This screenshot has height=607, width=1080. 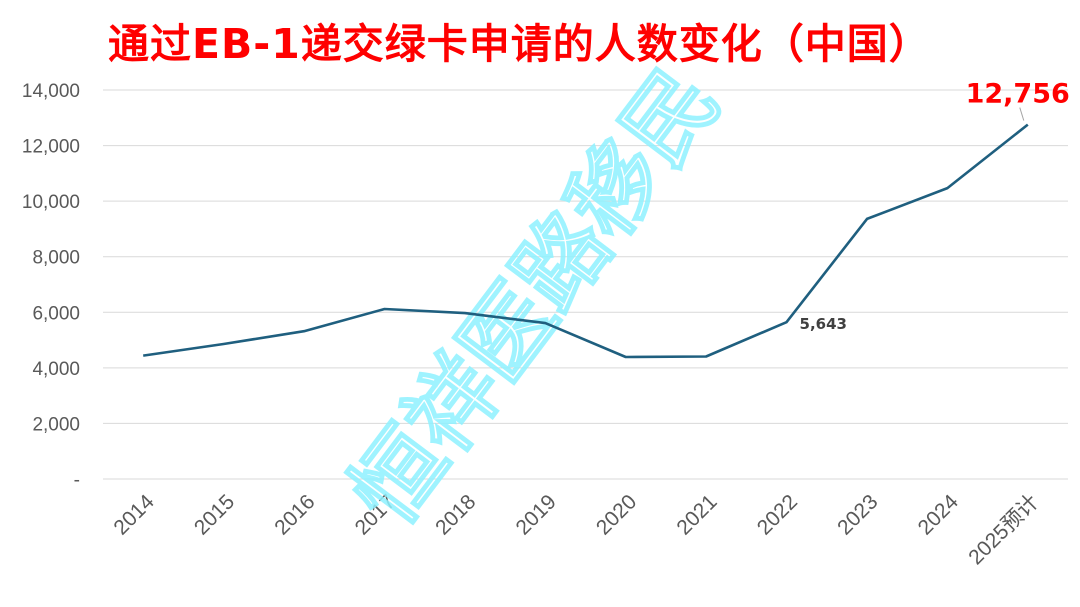 What do you see at coordinates (56, 424) in the screenshot?
I see `y-tick-label: 2,000` at bounding box center [56, 424].